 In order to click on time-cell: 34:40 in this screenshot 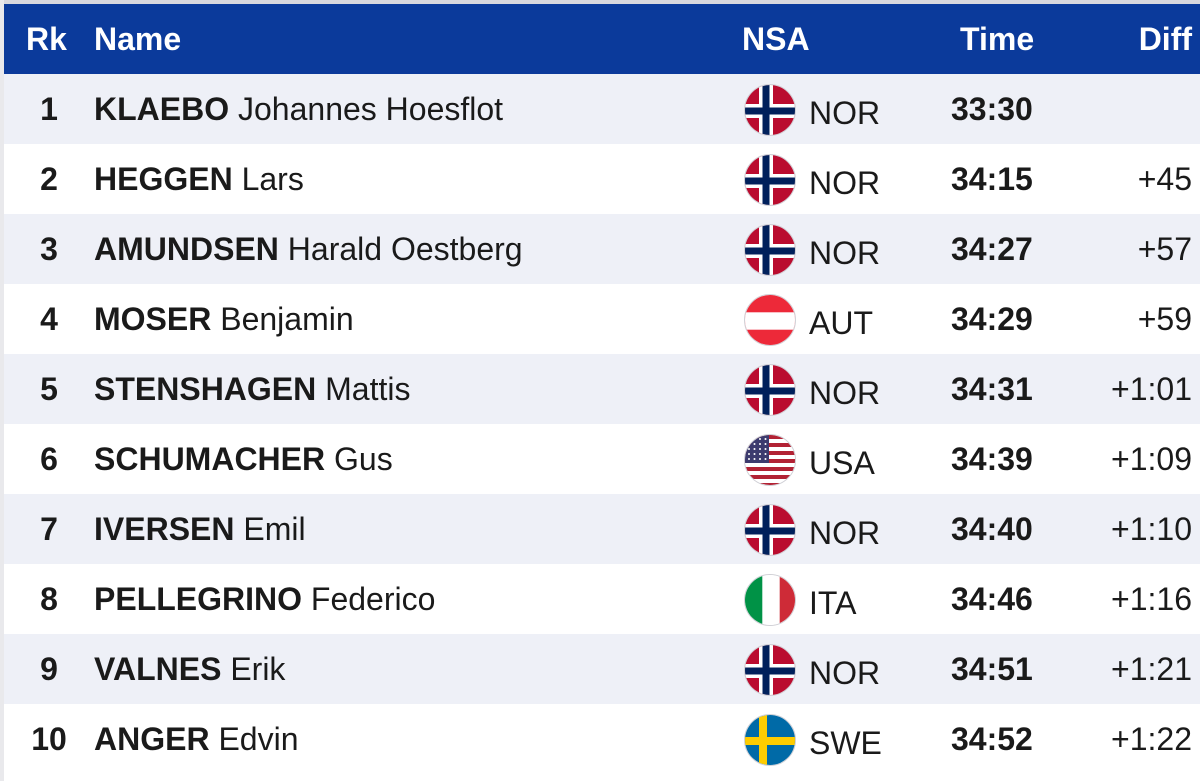, I will do `click(992, 529)`.